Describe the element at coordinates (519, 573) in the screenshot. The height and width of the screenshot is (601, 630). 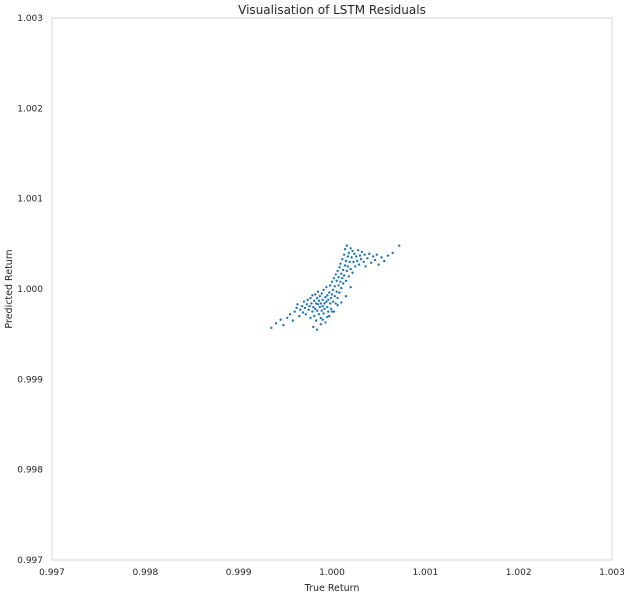
I see `x-tick-label: 1.002` at that location.